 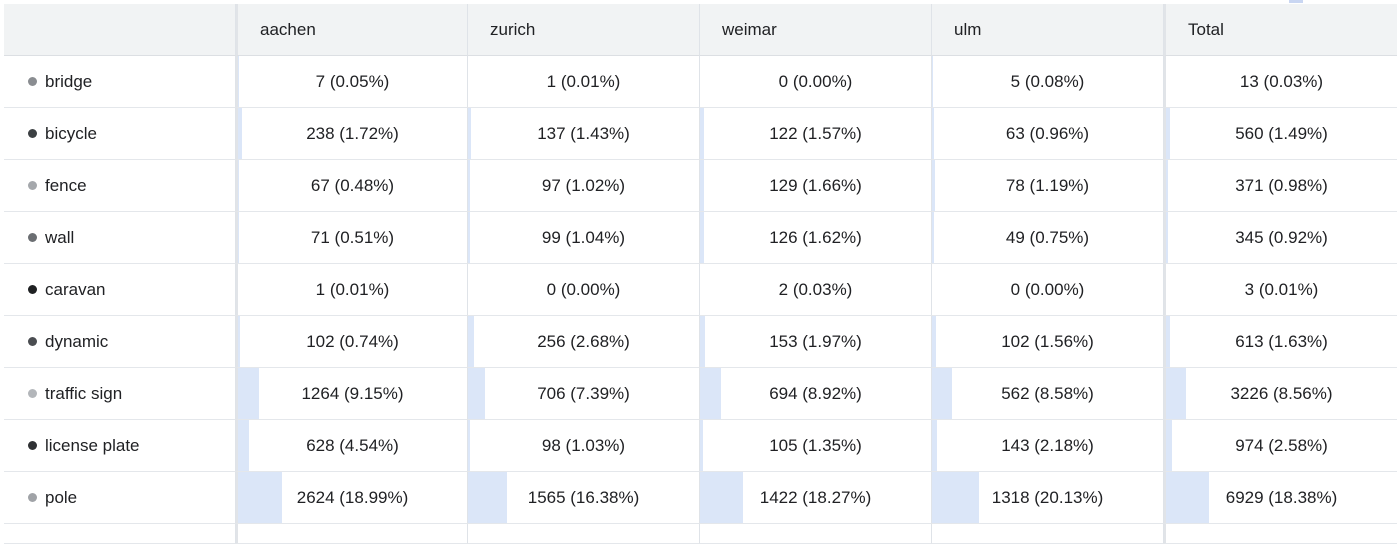 I want to click on value-cell-ulm: 63 (0.96%), so click(x=1048, y=134).